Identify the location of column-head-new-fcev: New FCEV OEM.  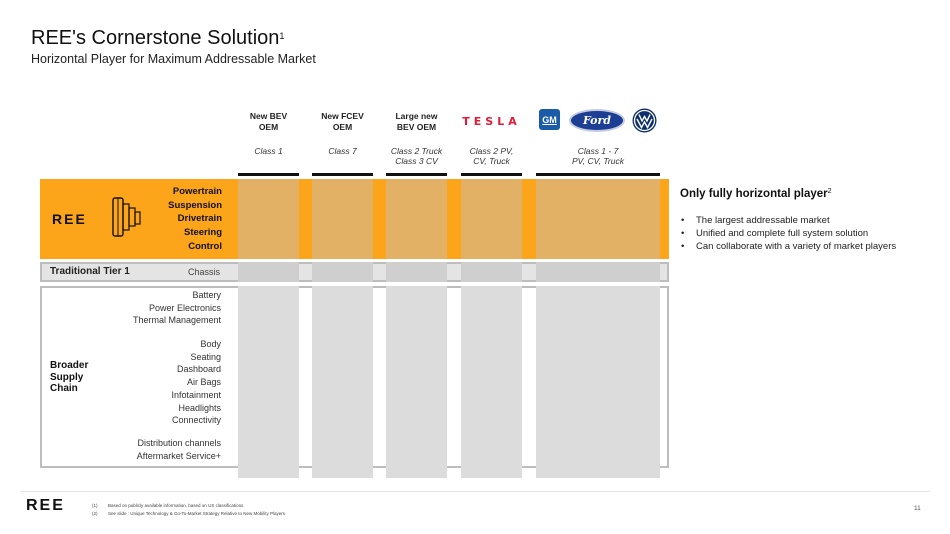
(342, 122).